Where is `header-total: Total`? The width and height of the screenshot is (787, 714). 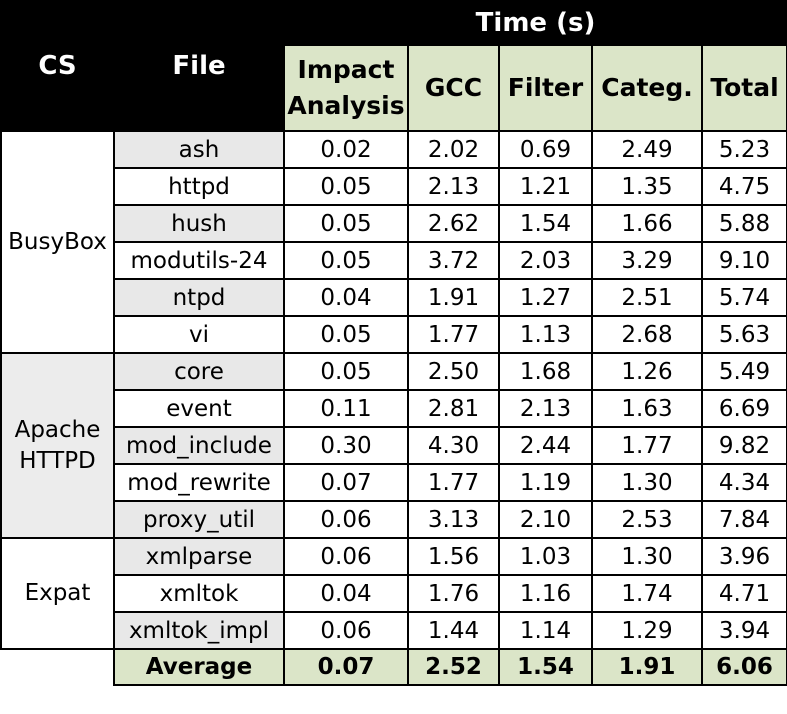 header-total: Total is located at coordinates (743, 88).